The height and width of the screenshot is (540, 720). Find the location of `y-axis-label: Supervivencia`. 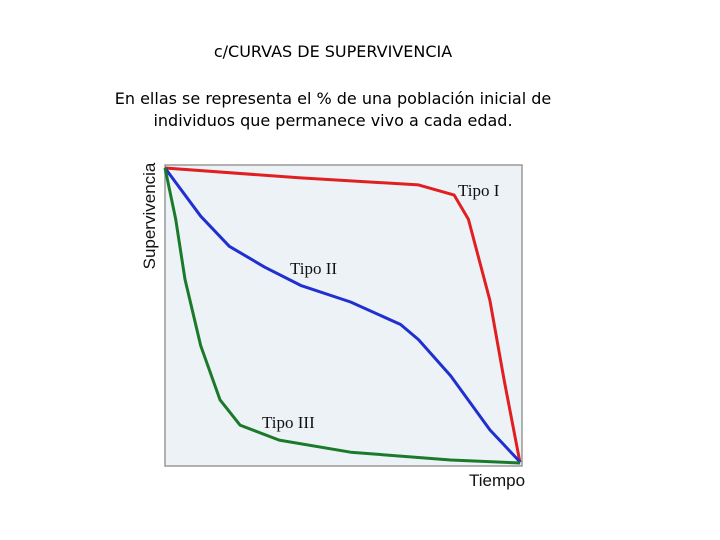

y-axis-label: Supervivencia is located at coordinates (149, 215).